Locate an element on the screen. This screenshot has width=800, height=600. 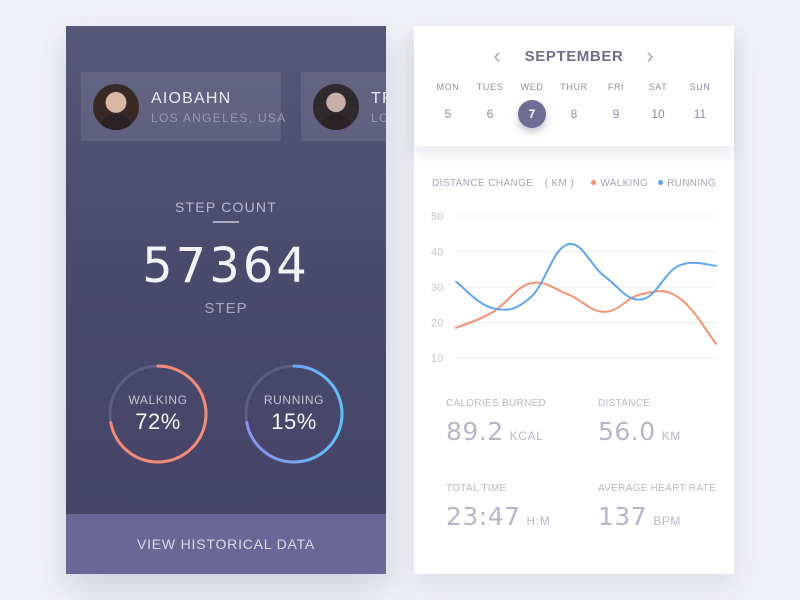
calendar-day-sat: SAT 10 is located at coordinates (658, 105).